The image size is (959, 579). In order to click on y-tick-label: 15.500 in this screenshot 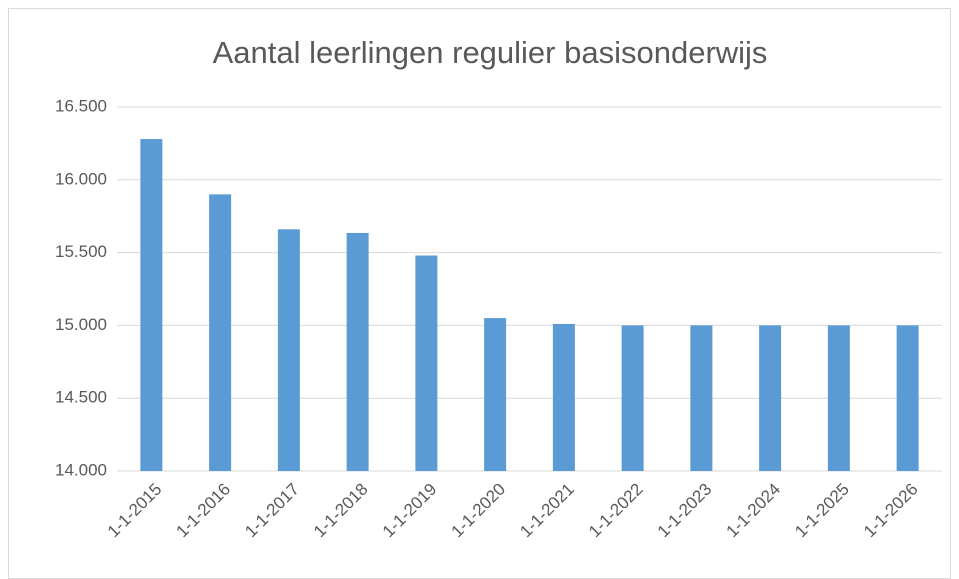, I will do `click(81, 251)`.